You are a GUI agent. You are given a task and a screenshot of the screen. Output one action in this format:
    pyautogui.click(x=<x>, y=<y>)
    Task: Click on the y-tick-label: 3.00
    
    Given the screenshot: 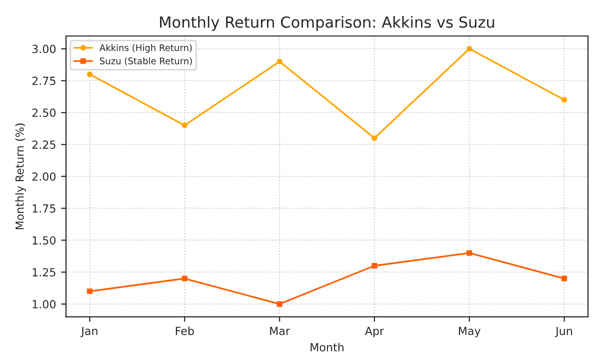 What is the action you would take?
    pyautogui.click(x=44, y=49)
    